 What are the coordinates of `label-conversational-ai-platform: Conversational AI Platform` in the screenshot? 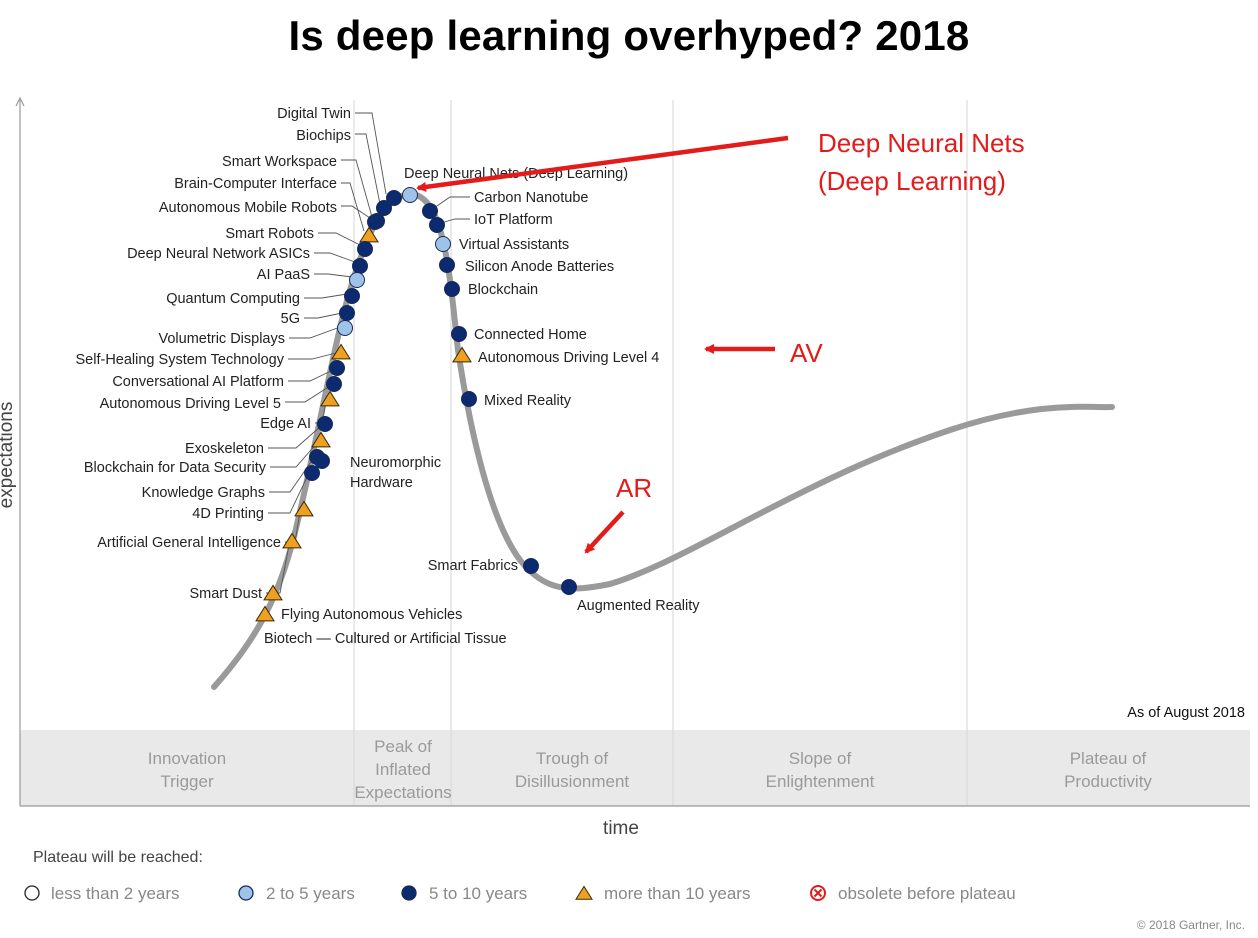 It's located at (198, 382).